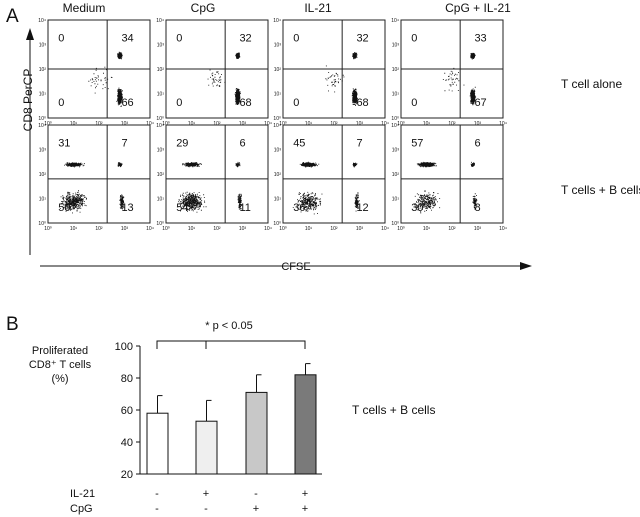 The image size is (640, 517). I want to click on row-label-t-cell-alone: T cell alone, so click(591, 84).